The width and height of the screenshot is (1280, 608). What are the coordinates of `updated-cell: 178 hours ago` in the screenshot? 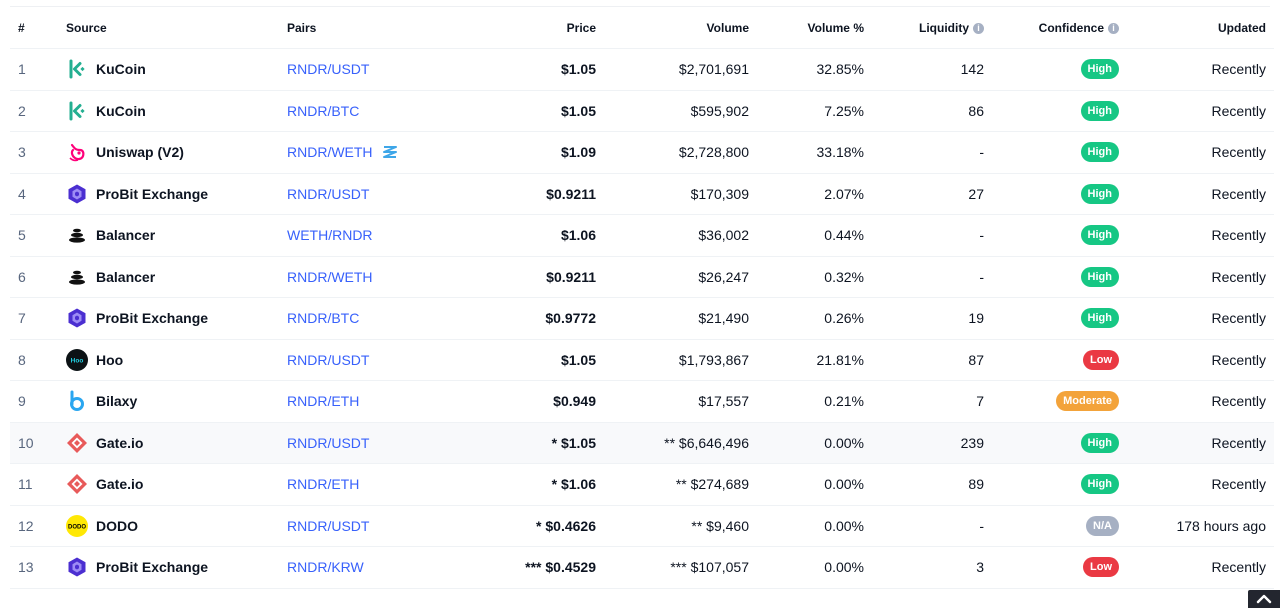 It's located at (1200, 526).